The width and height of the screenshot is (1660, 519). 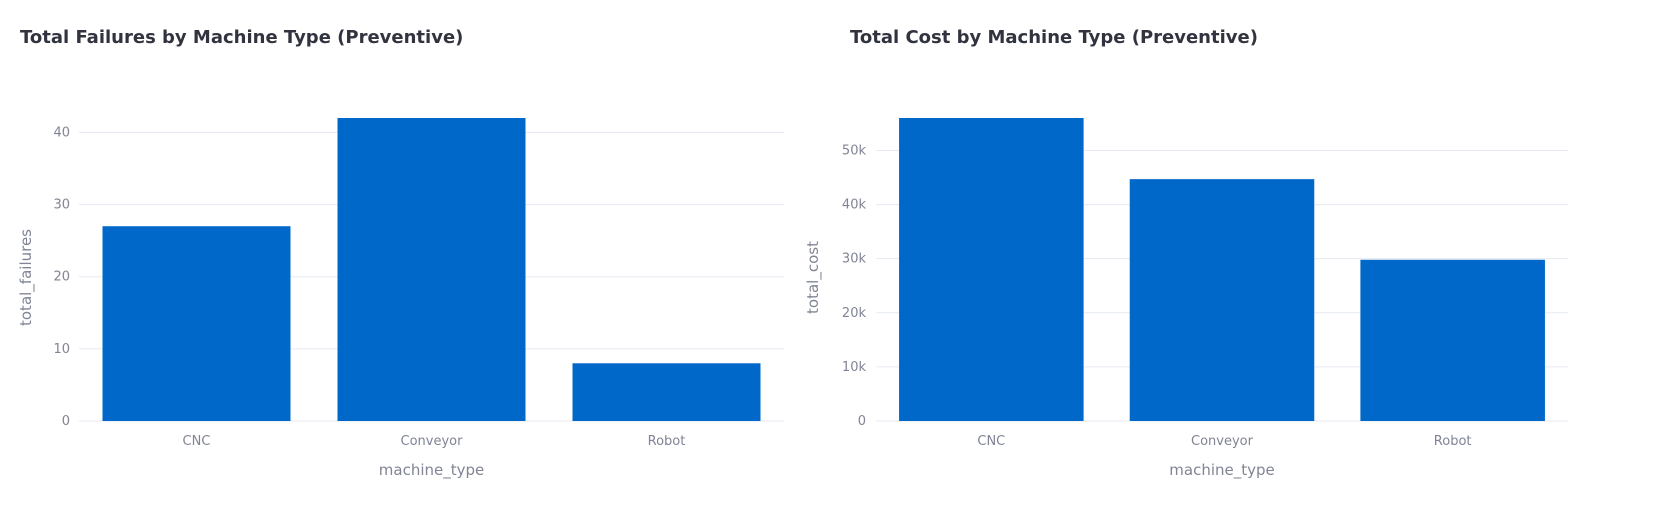 What do you see at coordinates (61, 349) in the screenshot?
I see `y-tick-label: 10` at bounding box center [61, 349].